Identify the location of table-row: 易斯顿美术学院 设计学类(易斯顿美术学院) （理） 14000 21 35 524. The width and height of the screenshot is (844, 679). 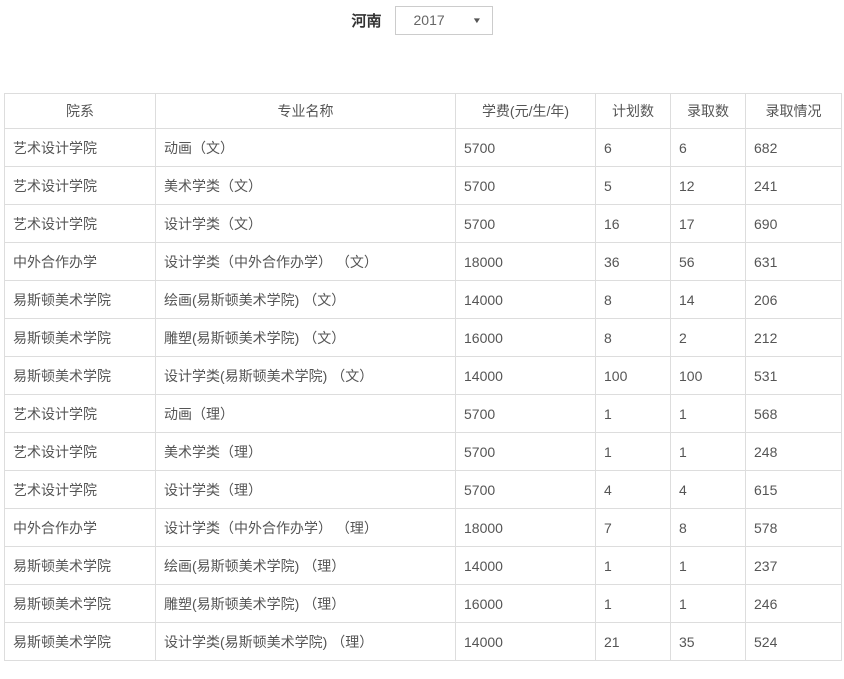
(423, 641).